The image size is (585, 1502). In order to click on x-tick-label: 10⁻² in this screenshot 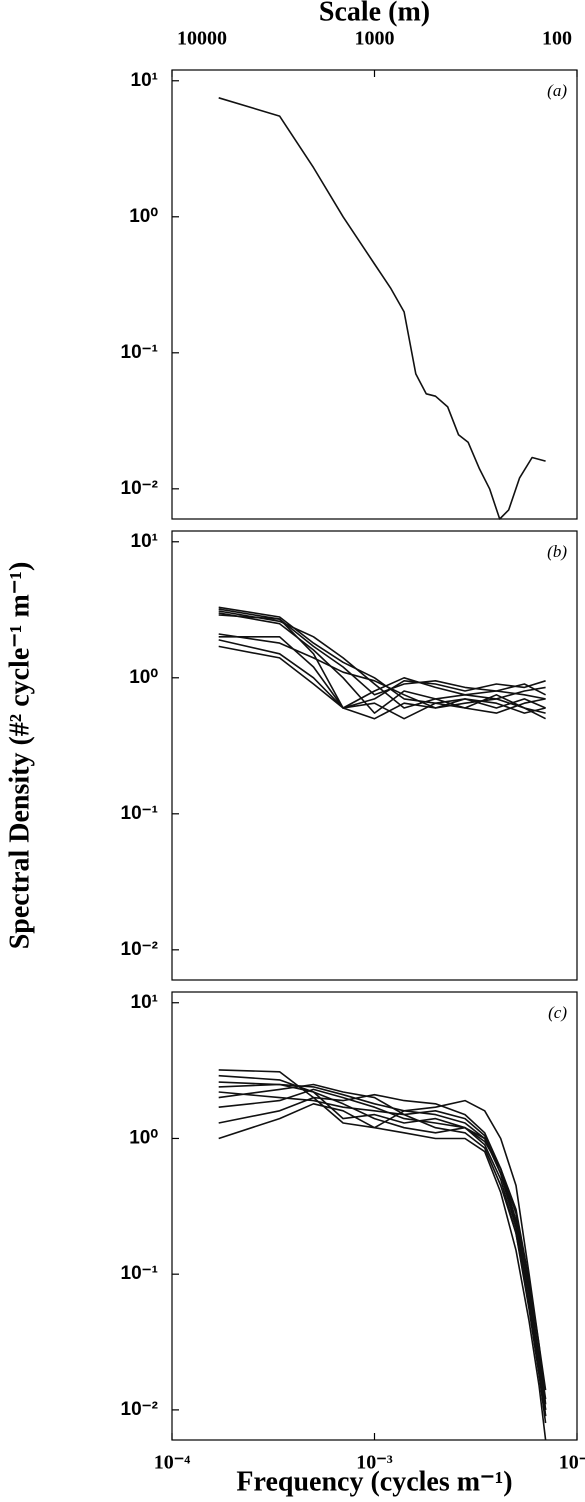, I will do `click(572, 1463)`.